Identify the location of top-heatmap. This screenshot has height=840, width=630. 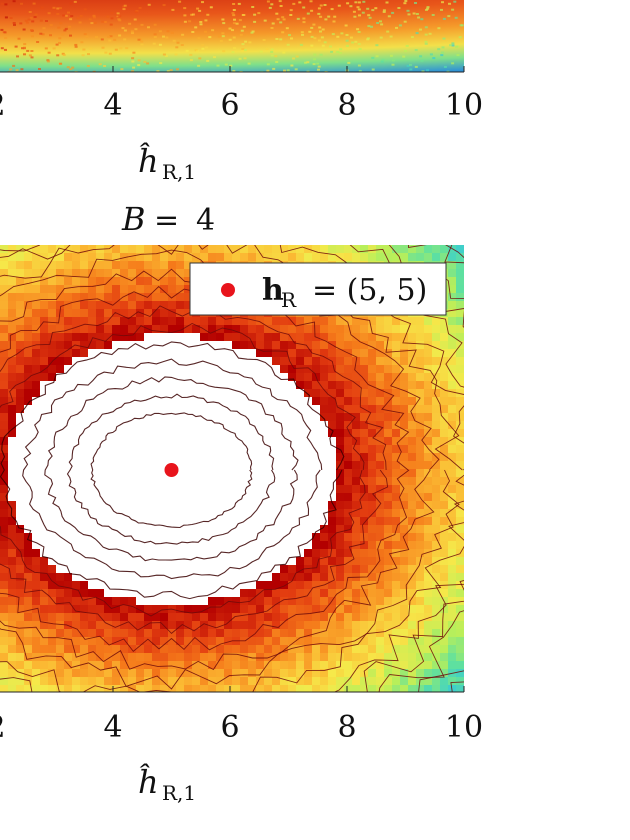
(232, 36).